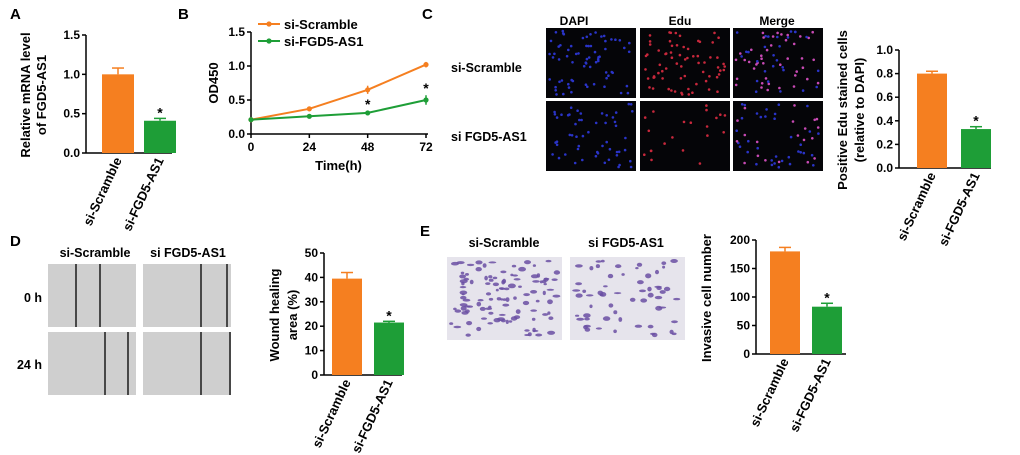 The width and height of the screenshot is (1020, 455). I want to click on y-tick-label: 10, so click(312, 351).